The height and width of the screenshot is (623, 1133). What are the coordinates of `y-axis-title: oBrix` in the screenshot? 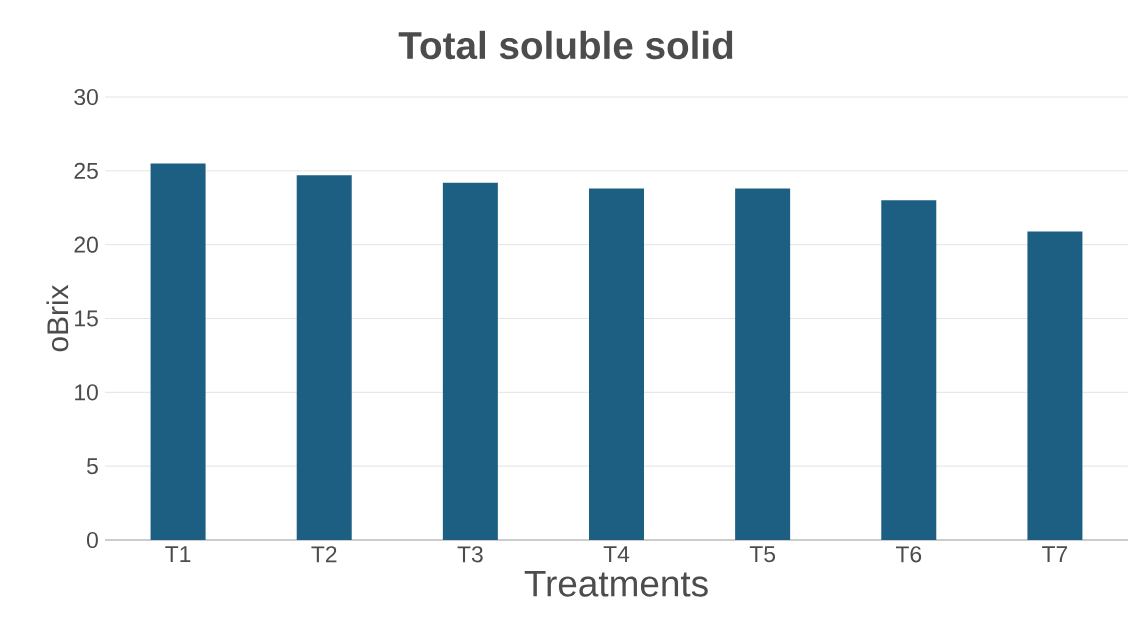 It's located at (57, 318).